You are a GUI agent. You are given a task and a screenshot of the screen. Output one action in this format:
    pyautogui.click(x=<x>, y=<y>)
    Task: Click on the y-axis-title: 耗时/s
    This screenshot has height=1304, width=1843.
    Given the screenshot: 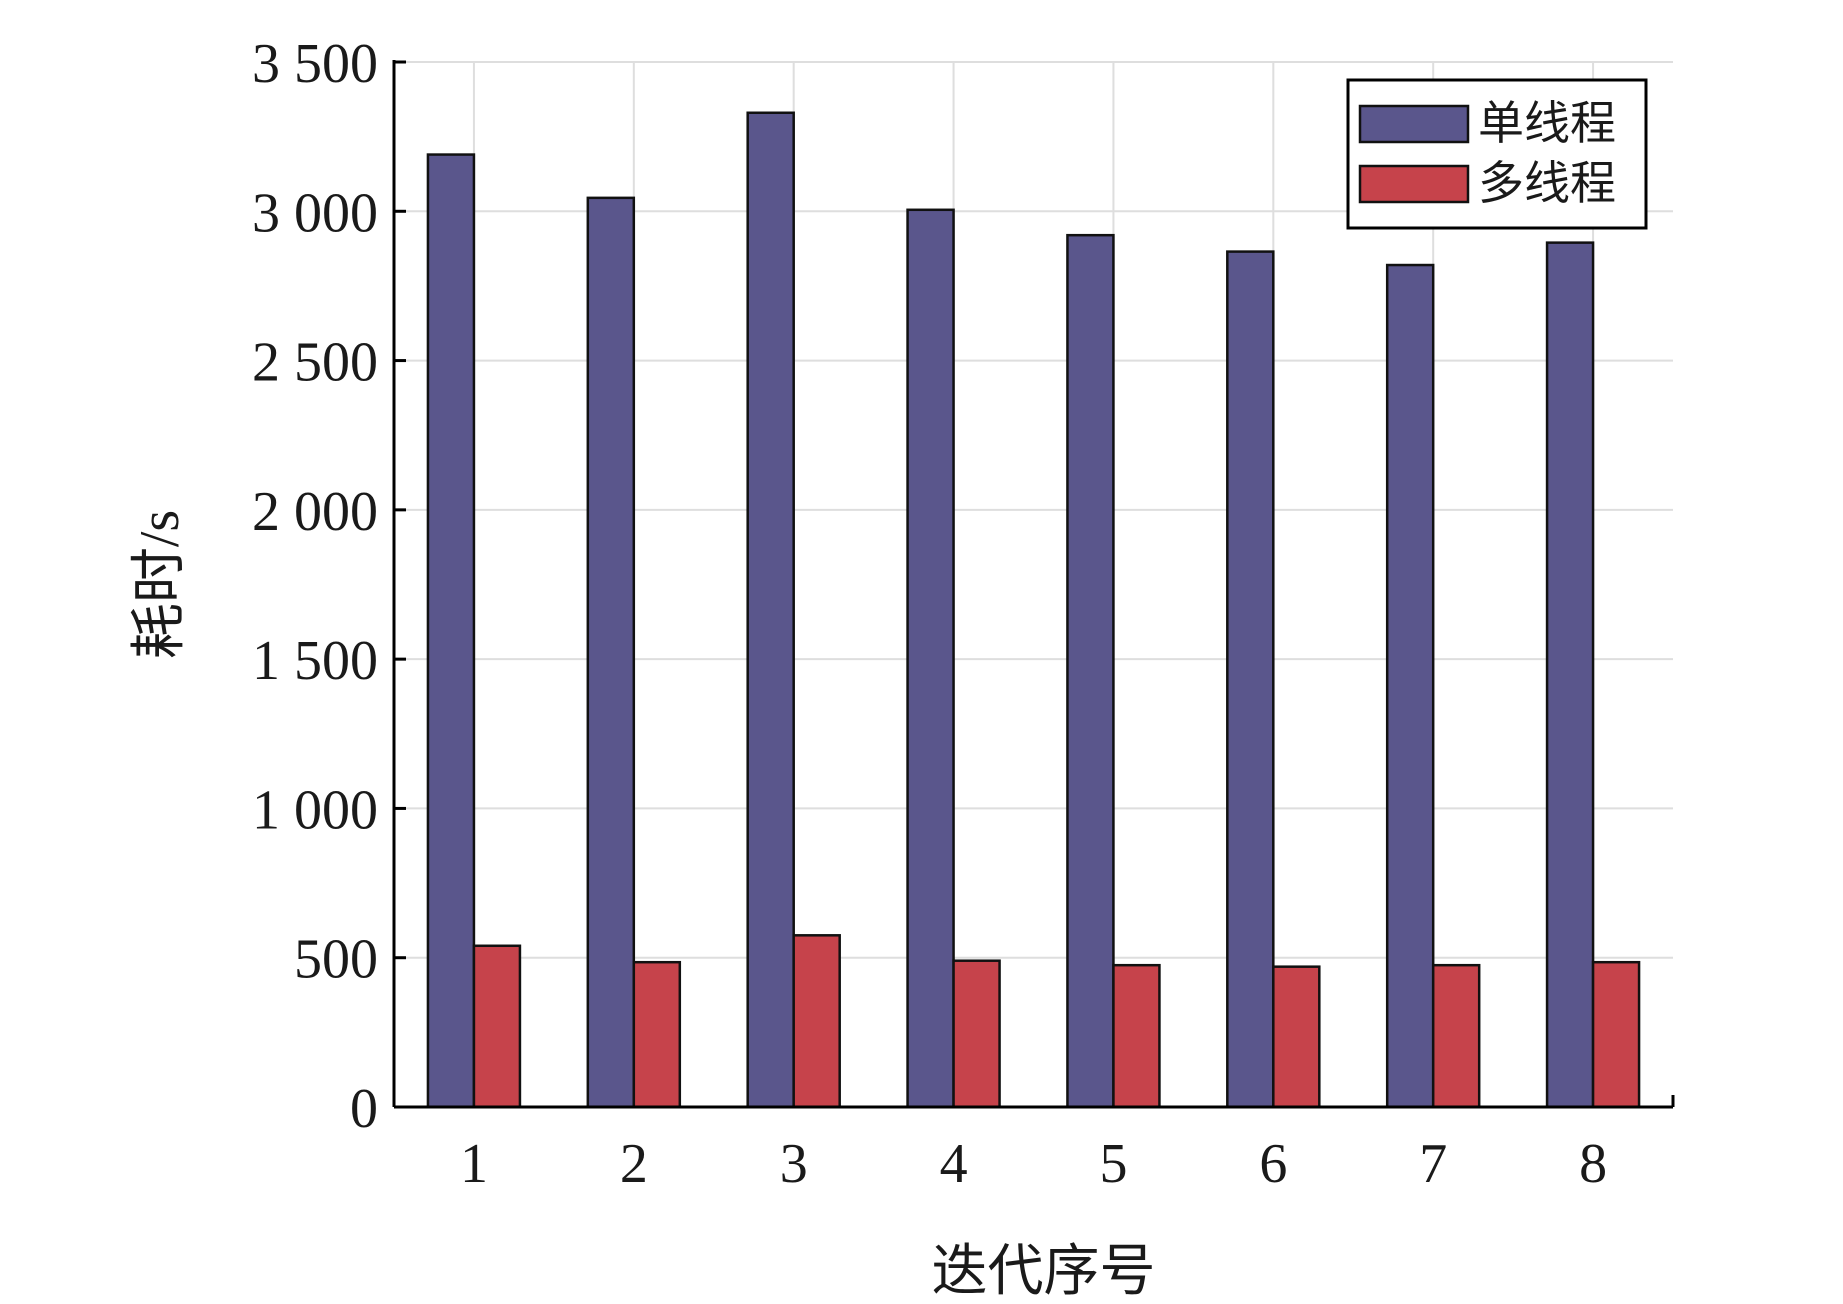 What is the action you would take?
    pyautogui.click(x=160, y=584)
    